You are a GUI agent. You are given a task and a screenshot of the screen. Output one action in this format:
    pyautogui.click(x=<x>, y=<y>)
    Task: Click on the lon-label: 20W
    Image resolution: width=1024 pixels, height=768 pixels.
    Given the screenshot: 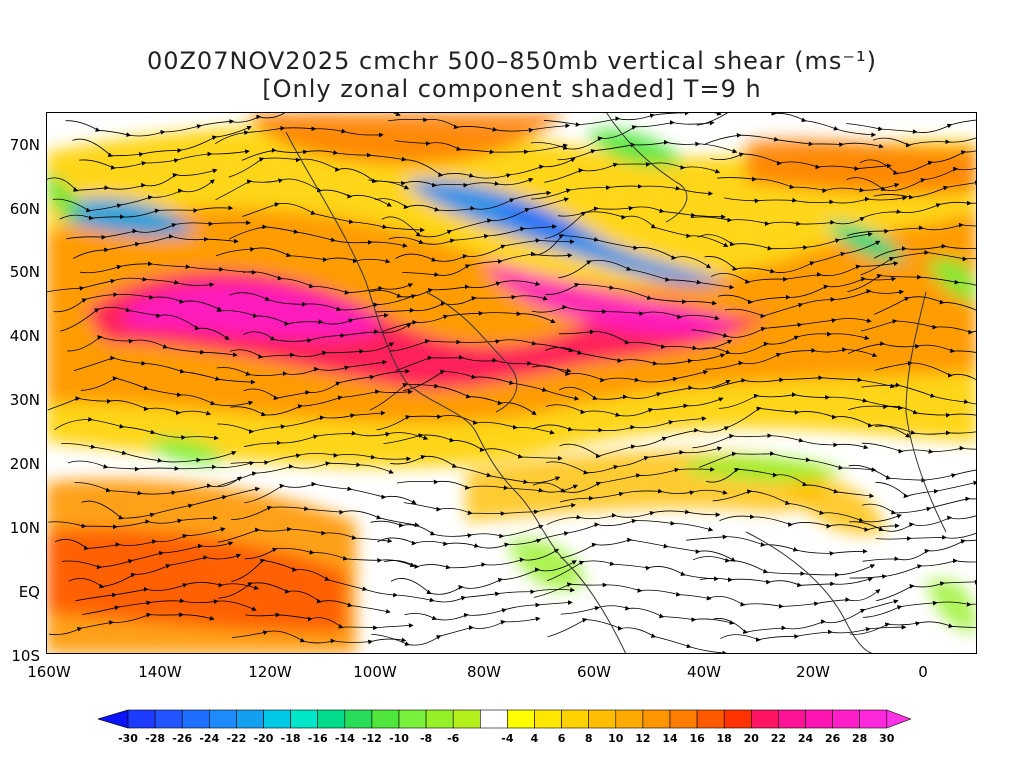 What is the action you would take?
    pyautogui.click(x=813, y=672)
    